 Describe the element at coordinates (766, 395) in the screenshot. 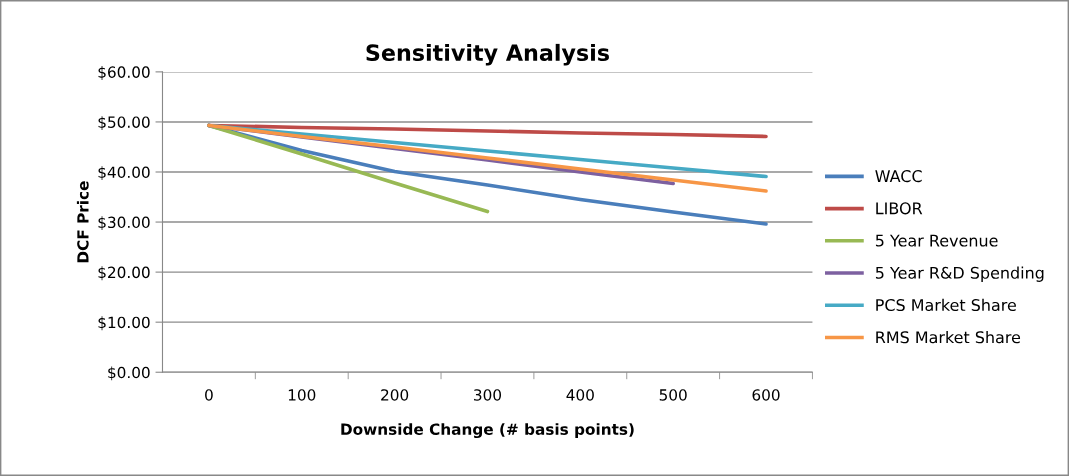

I see `x-tick-label: 600` at that location.